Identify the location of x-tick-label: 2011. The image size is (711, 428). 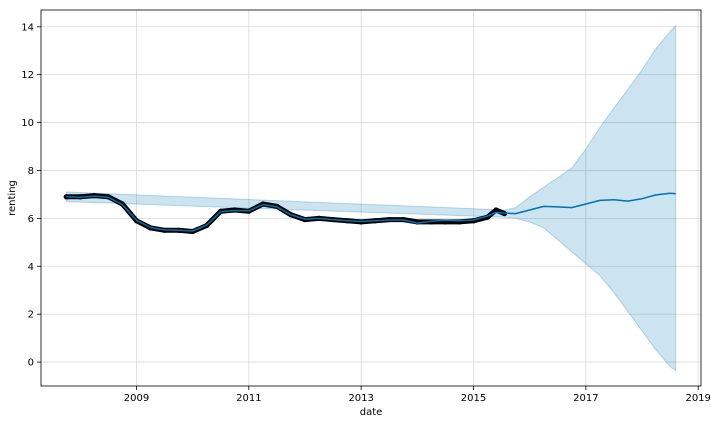
(248, 398).